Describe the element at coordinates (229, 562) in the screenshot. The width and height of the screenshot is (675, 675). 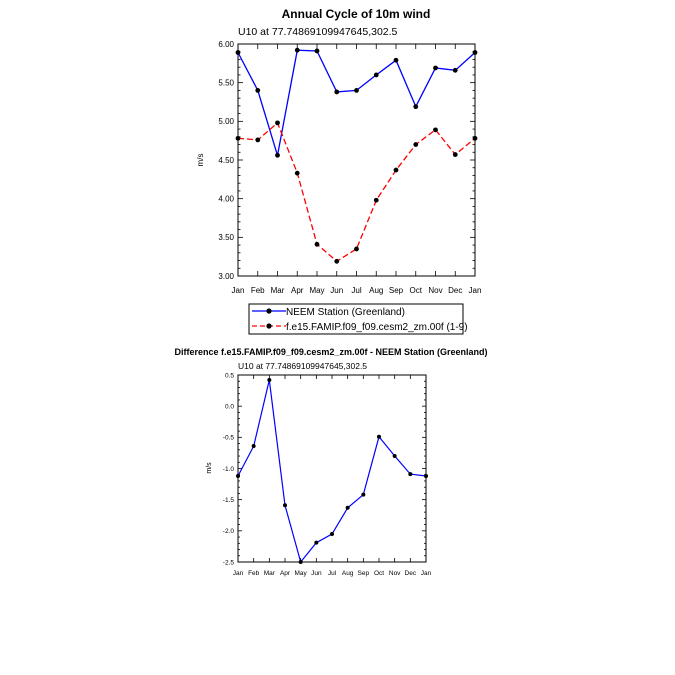
I see `y-tick-label: -2.5` at that location.